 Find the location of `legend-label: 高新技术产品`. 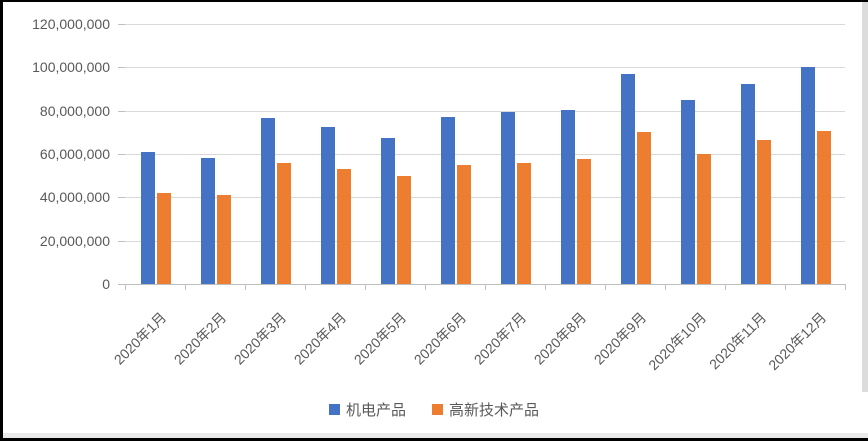

legend-label: 高新技术产品 is located at coordinates (494, 410).